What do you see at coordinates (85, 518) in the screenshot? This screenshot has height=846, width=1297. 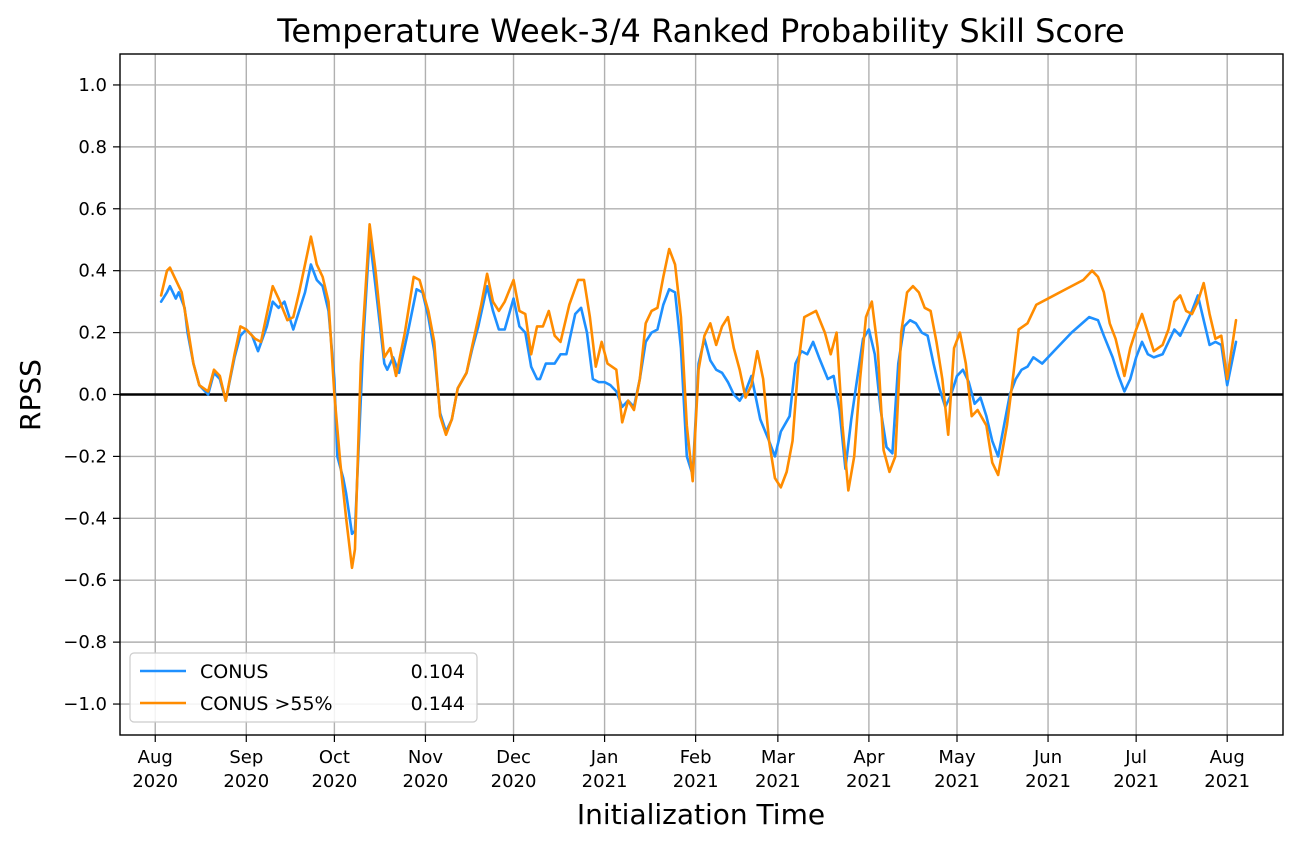 I see `y-tick-label: −0.4` at bounding box center [85, 518].